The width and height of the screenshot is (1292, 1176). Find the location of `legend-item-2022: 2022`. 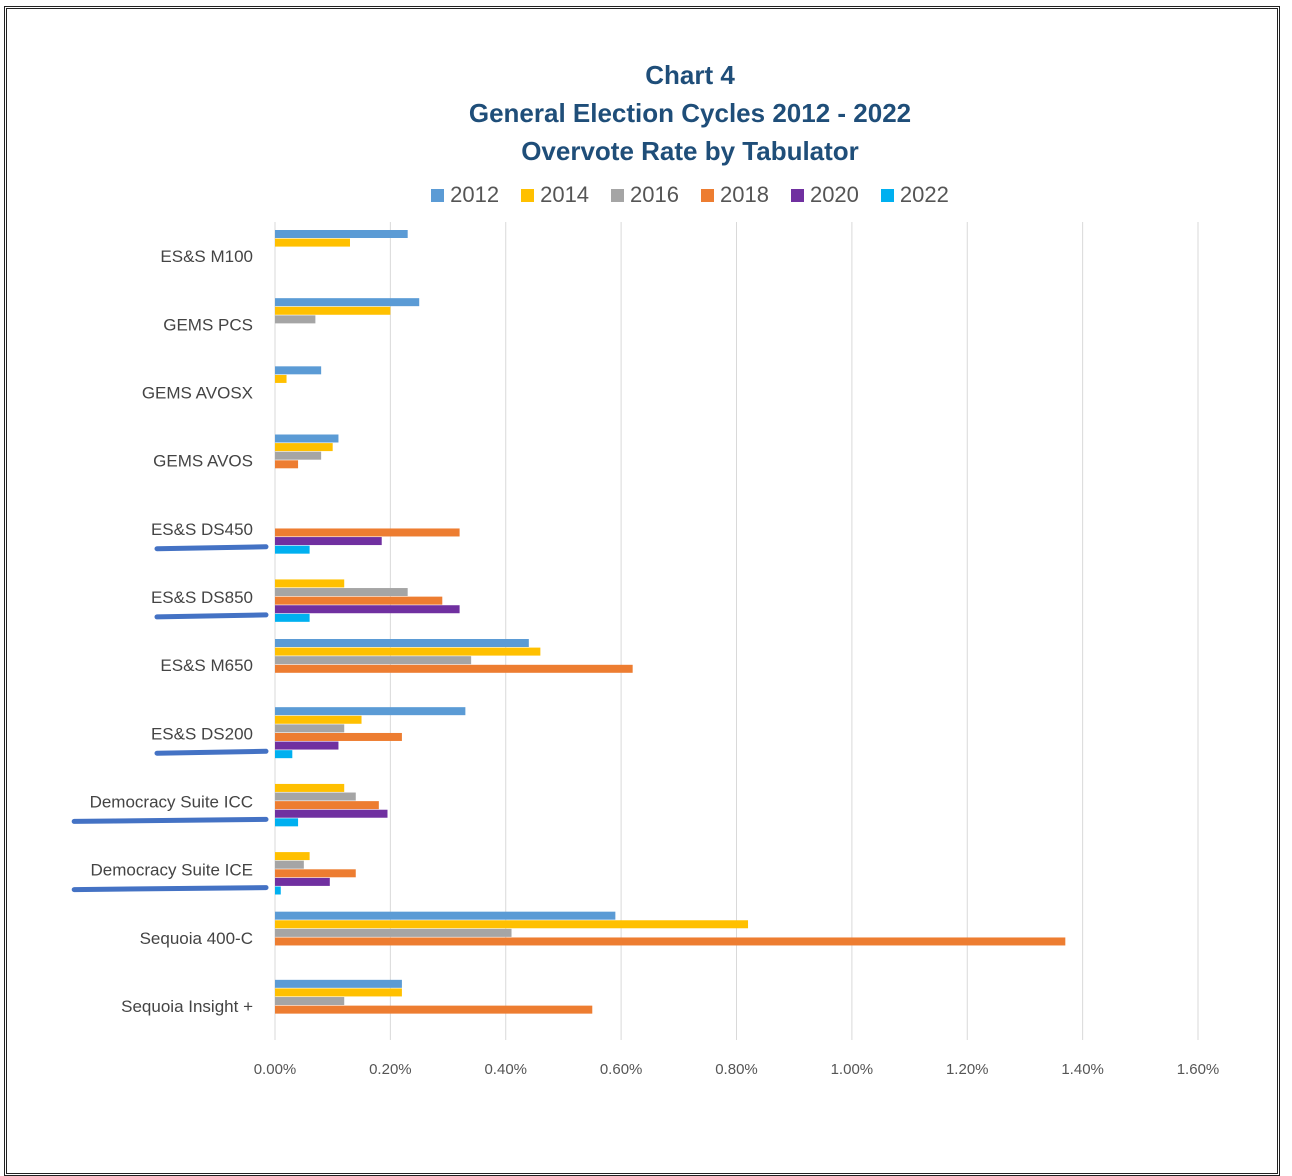

legend-item-2022: 2022 is located at coordinates (914, 195).